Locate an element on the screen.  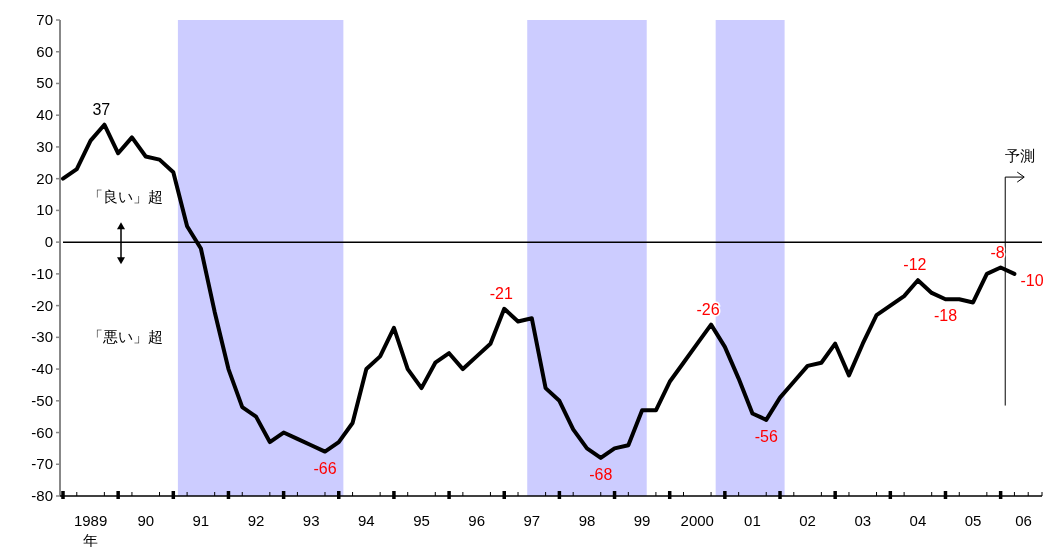
x-tick-label: 97 is located at coordinates (532, 520).